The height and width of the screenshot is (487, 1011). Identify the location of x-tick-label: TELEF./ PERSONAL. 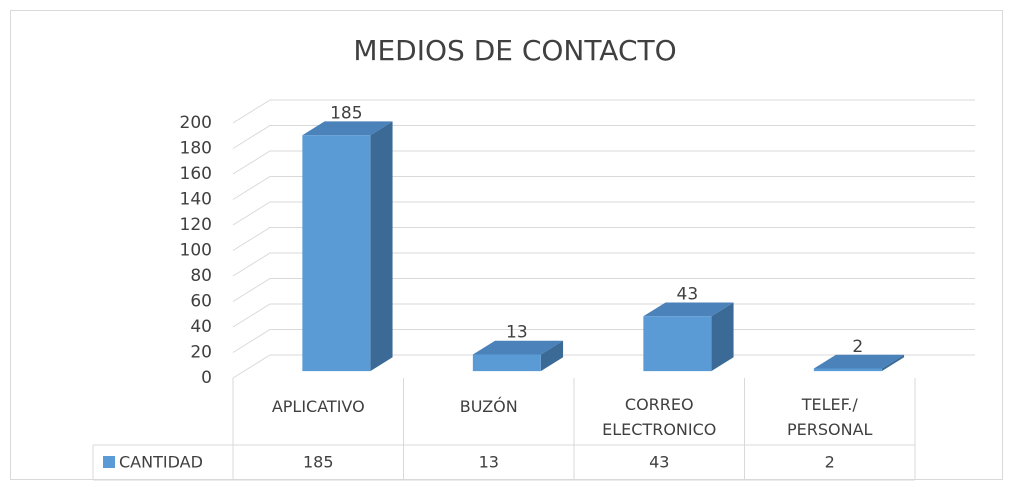
(830, 417).